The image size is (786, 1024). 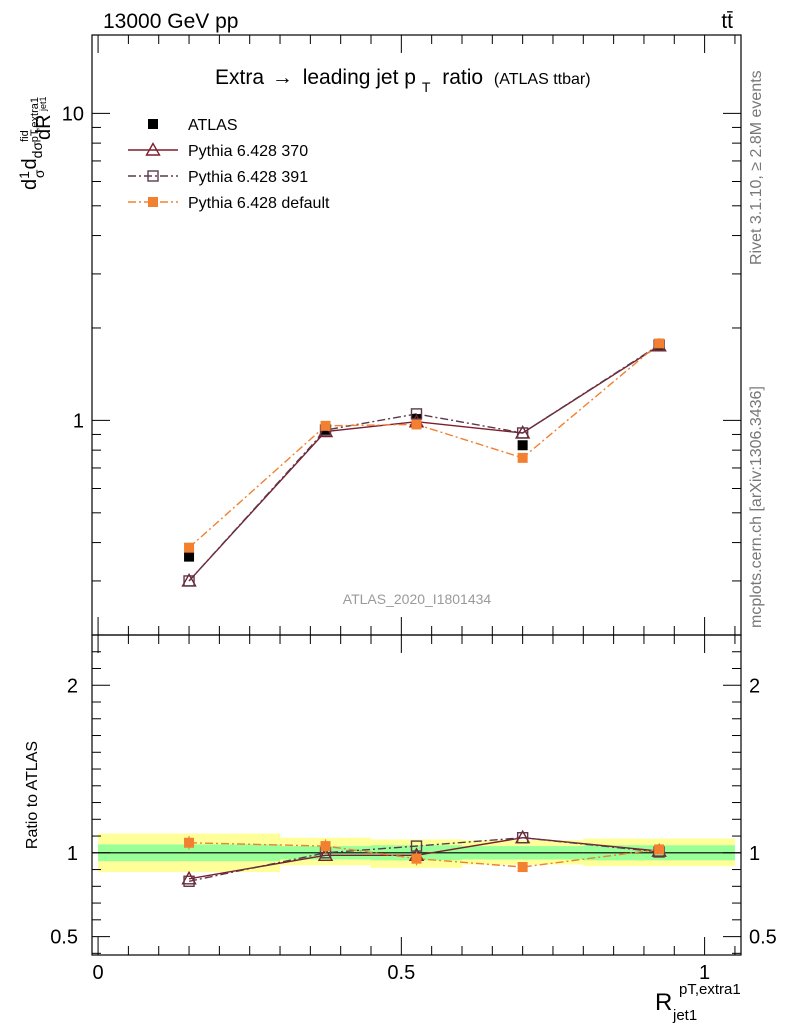 I want to click on final-state-label: tt̄, so click(x=727, y=21).